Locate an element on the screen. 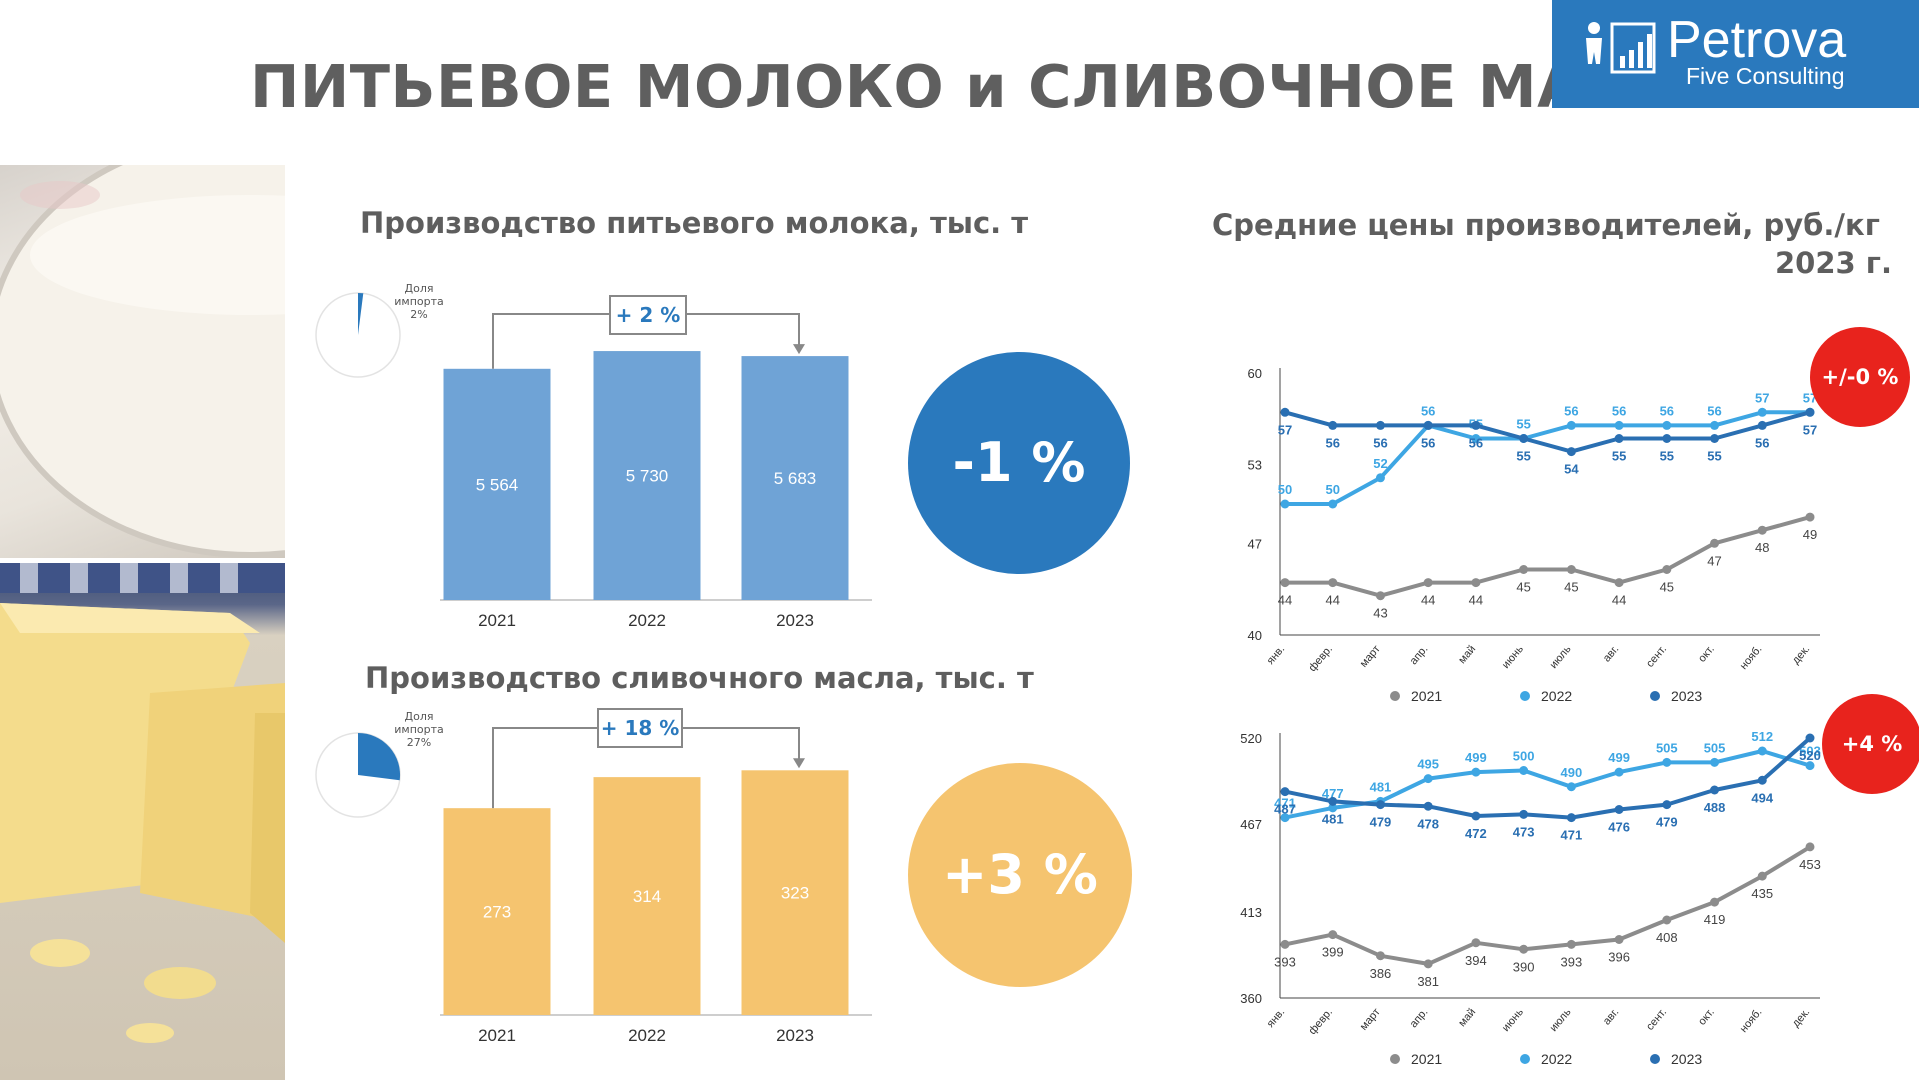  consulting-logo-icon is located at coordinates (1621, 48).